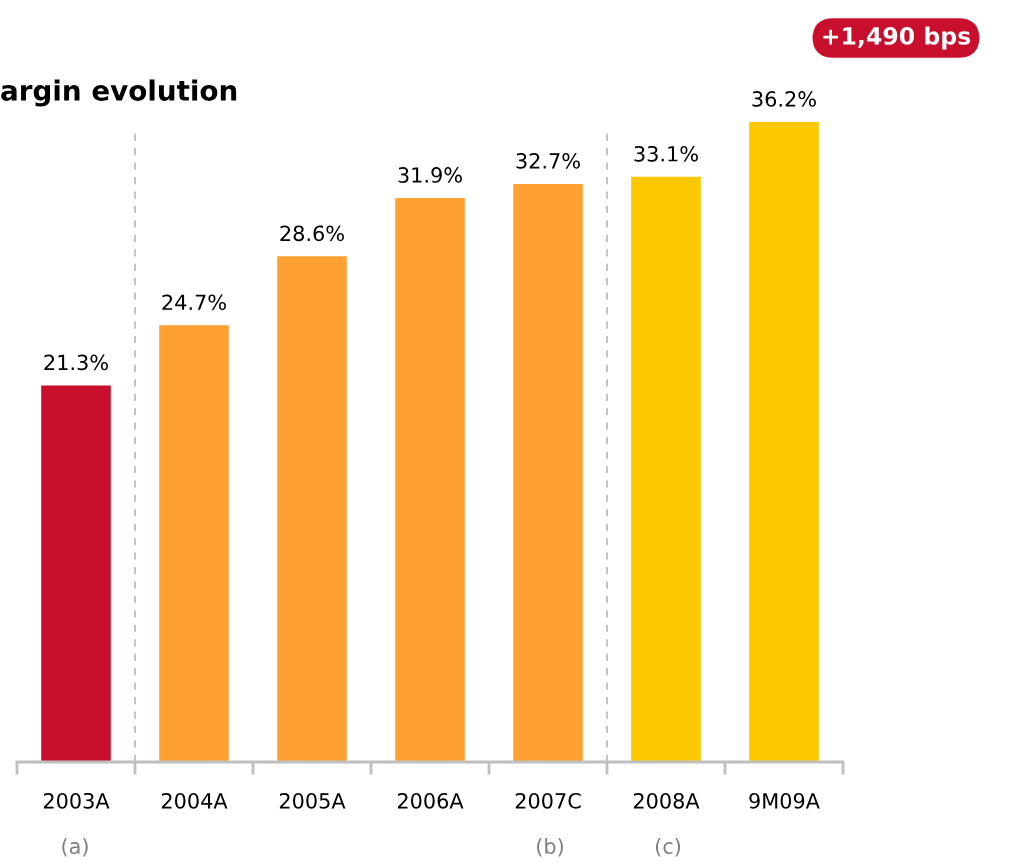 This screenshot has width=1025, height=867. What do you see at coordinates (548, 160) in the screenshot?
I see `data-label: 32.7%` at bounding box center [548, 160].